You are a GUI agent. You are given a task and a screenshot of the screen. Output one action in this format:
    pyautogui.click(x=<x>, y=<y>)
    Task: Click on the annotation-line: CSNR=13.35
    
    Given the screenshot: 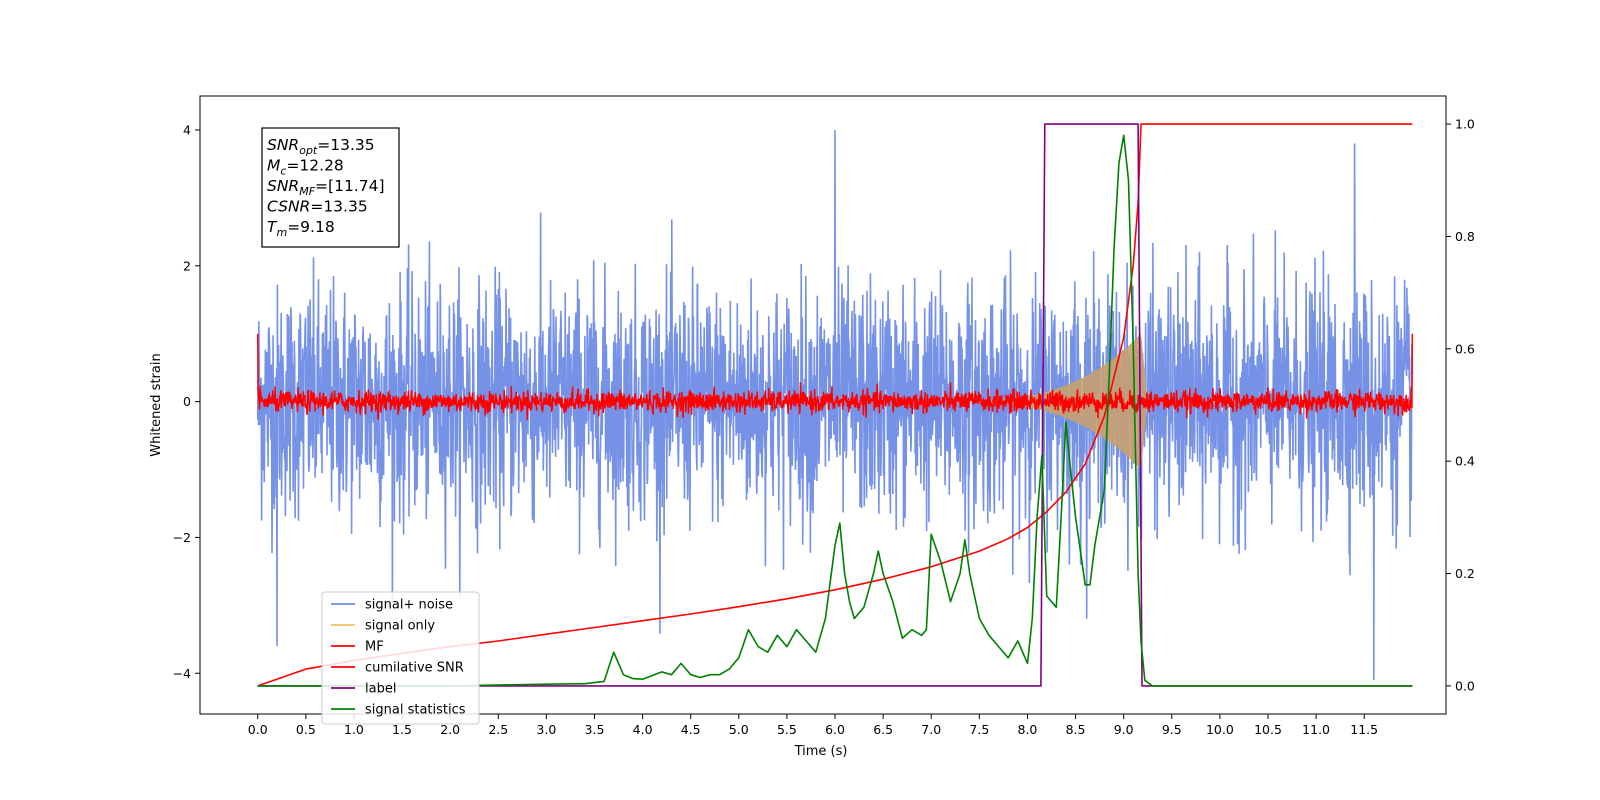 What is the action you would take?
    pyautogui.click(x=317, y=207)
    